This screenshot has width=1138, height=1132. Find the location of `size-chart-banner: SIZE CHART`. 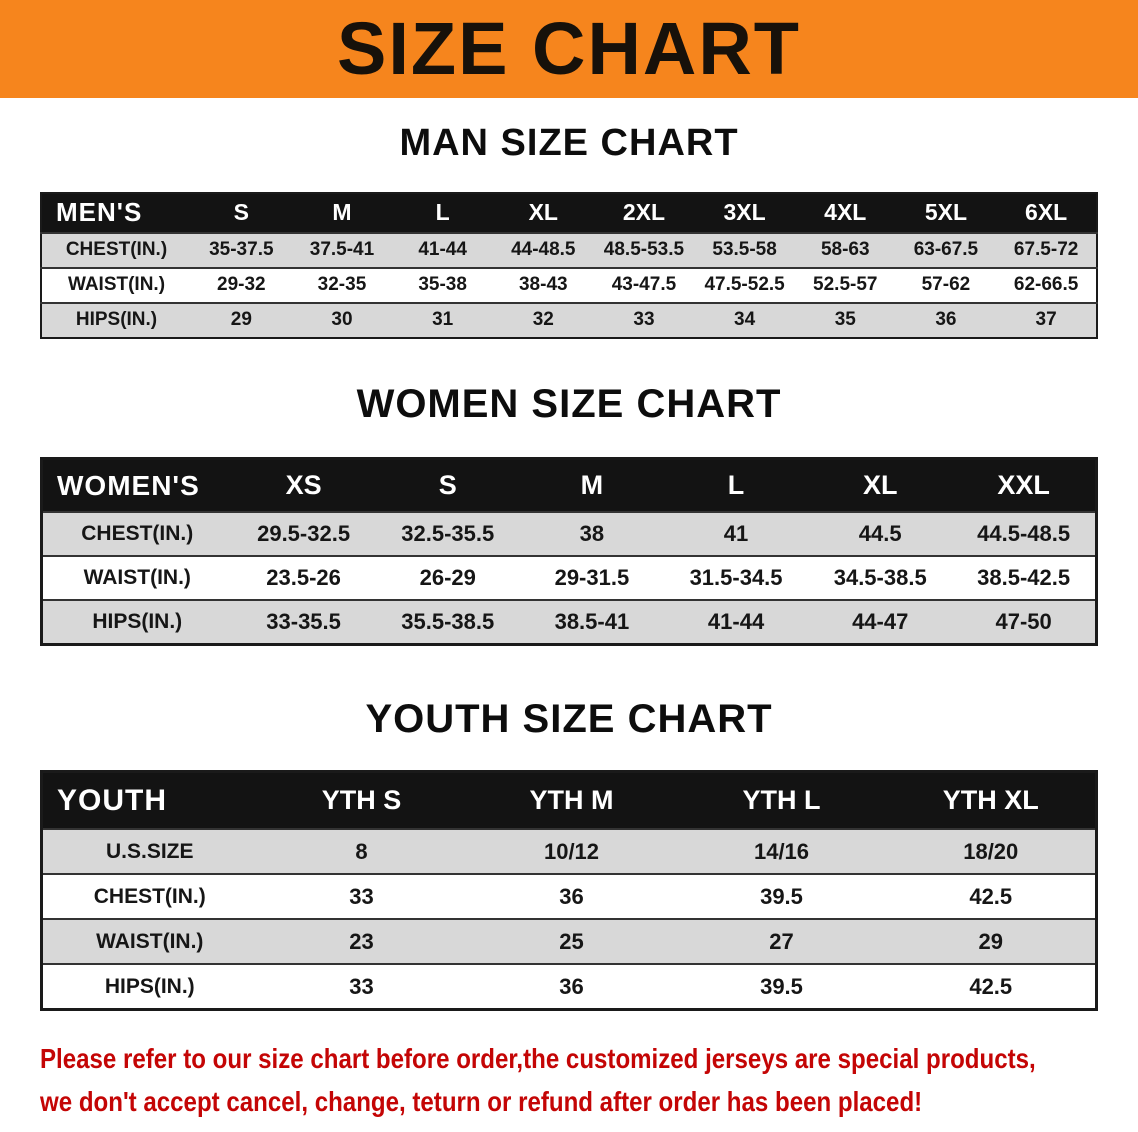

size-chart-banner: SIZE CHART is located at coordinates (569, 49).